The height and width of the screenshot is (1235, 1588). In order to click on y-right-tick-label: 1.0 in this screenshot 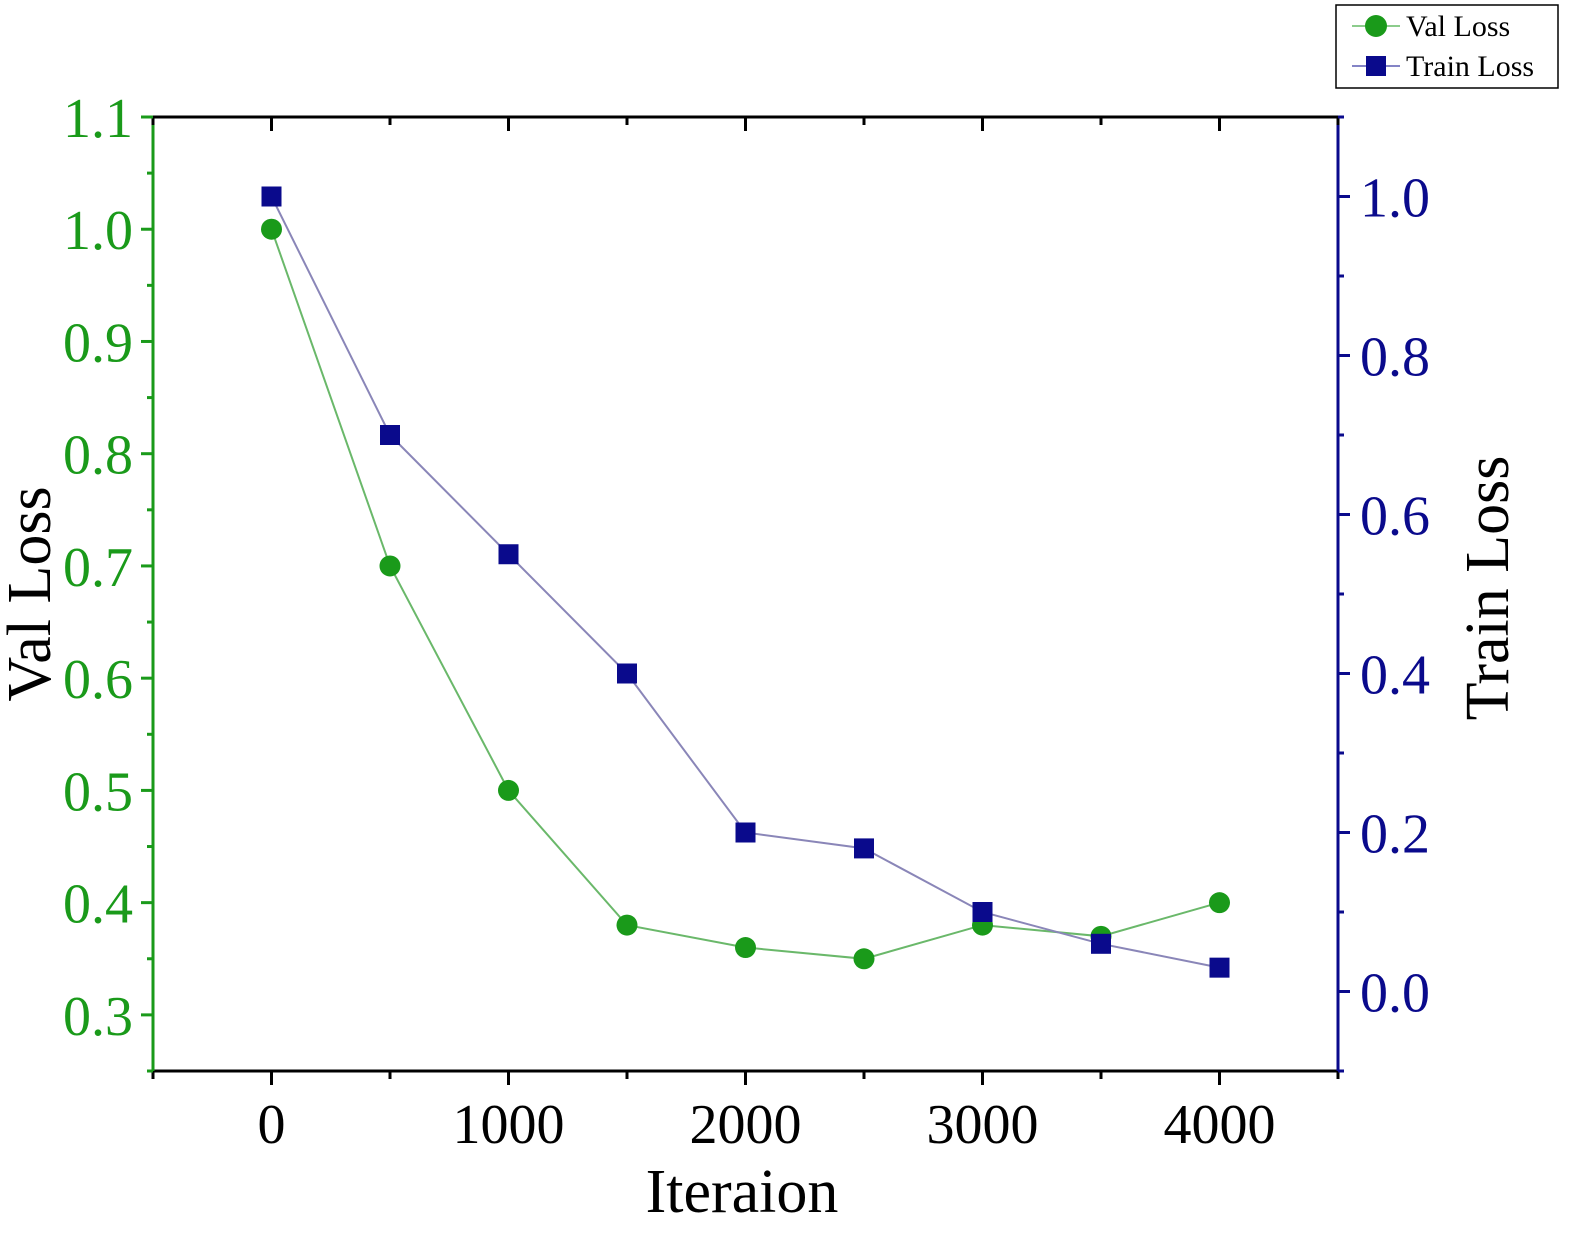, I will do `click(1395, 199)`.